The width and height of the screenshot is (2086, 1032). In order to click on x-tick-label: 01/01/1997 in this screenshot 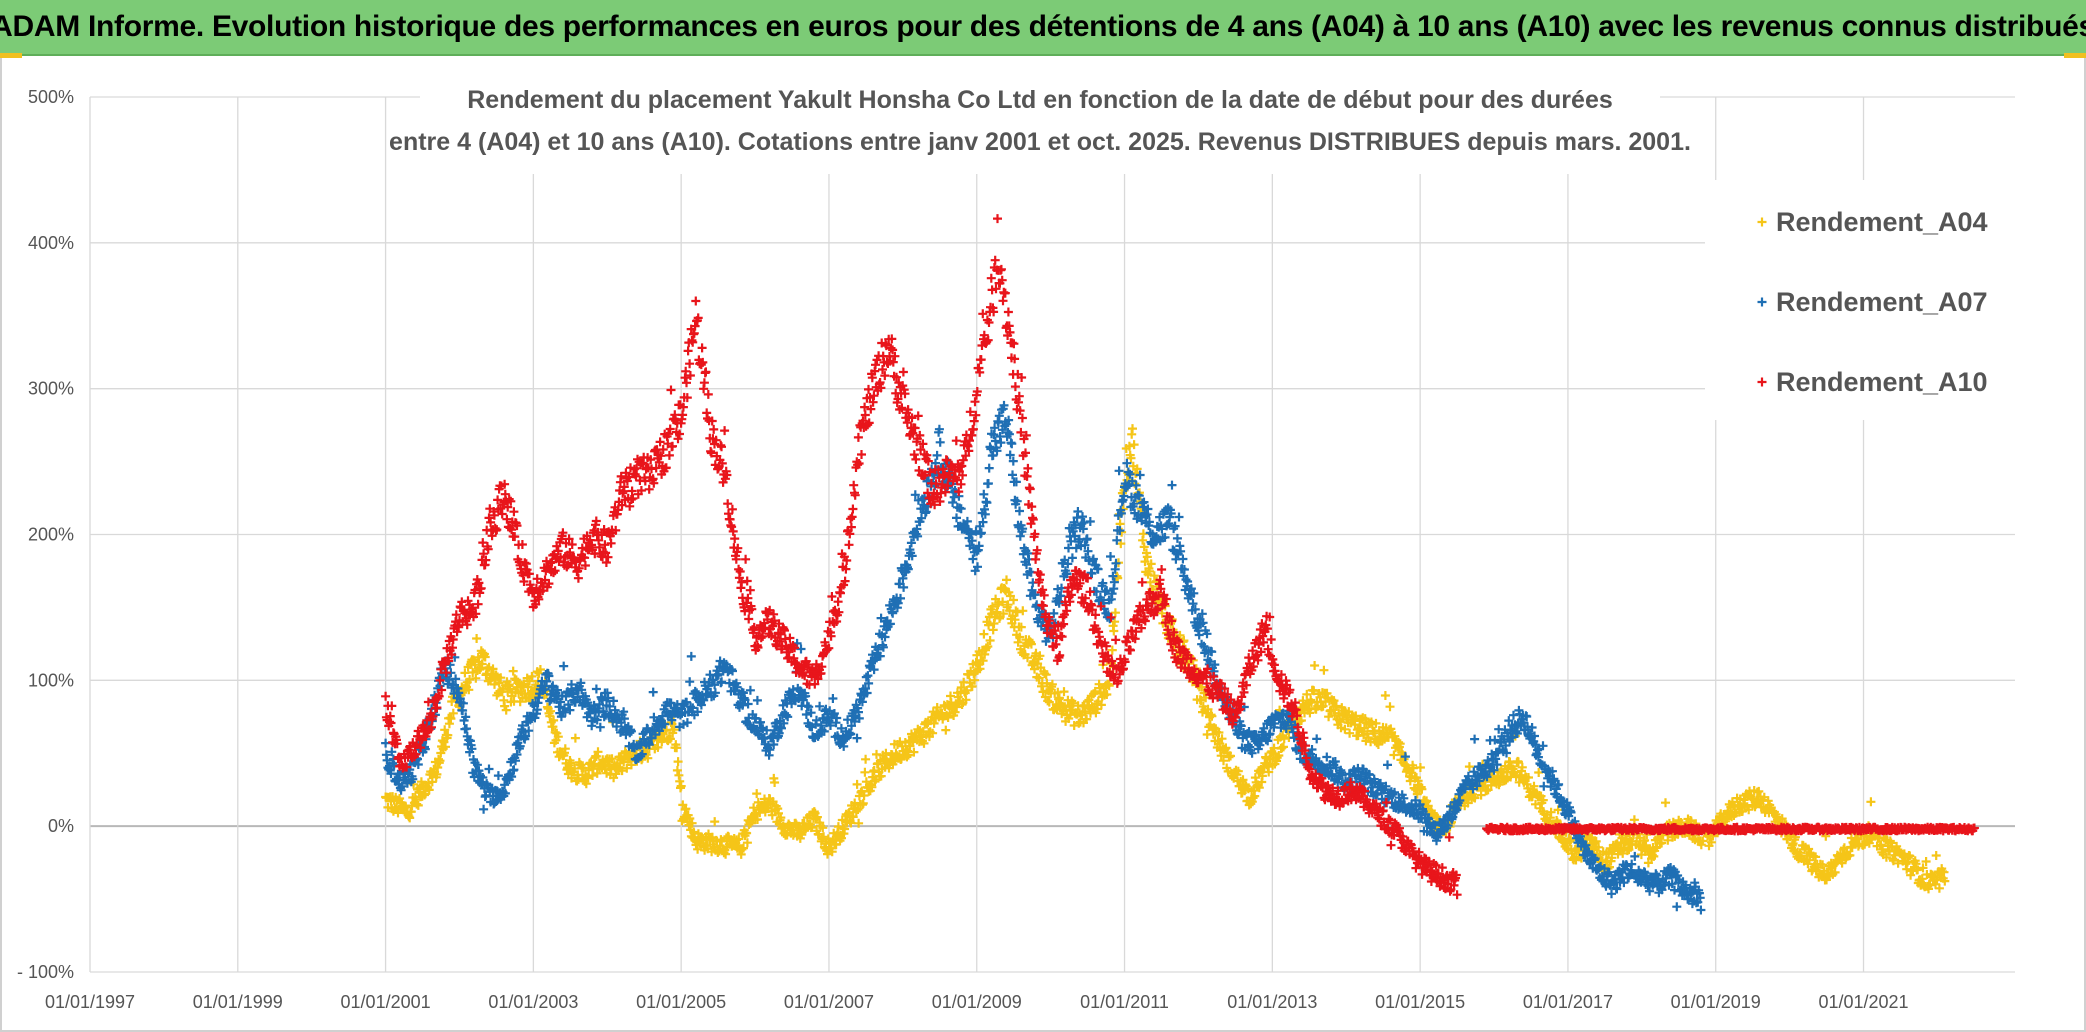, I will do `click(90, 1002)`.